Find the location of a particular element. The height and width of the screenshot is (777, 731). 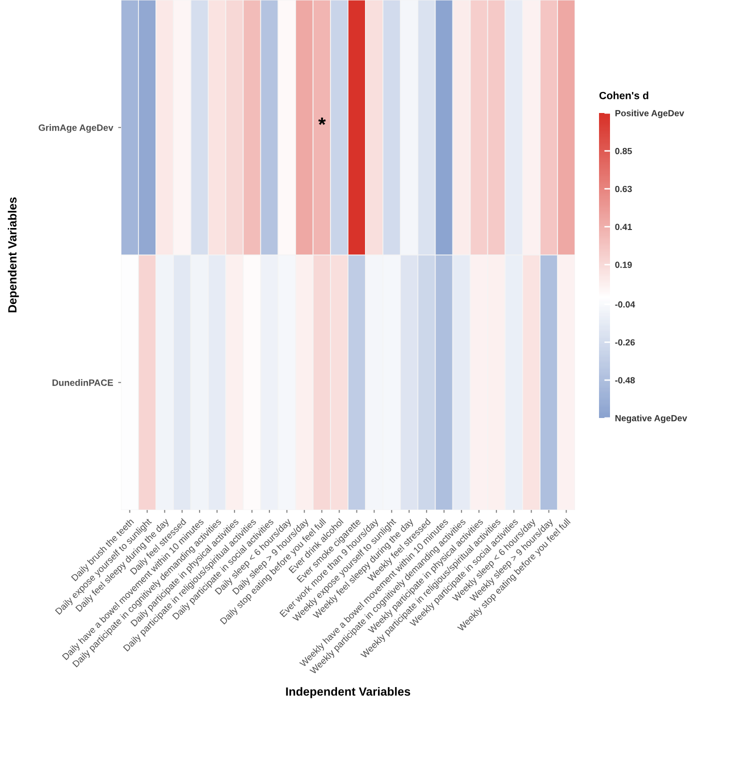

color-bar-label: Negative AgeDev is located at coordinates (651, 419).